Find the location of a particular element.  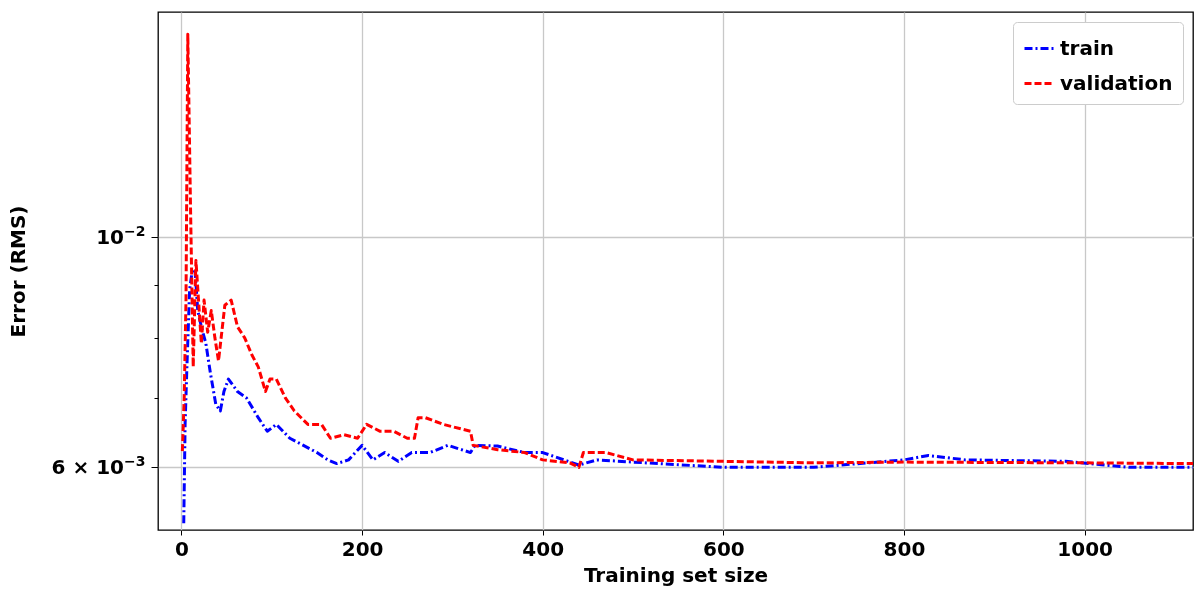

x-tick-label: 800 is located at coordinates (904, 548).